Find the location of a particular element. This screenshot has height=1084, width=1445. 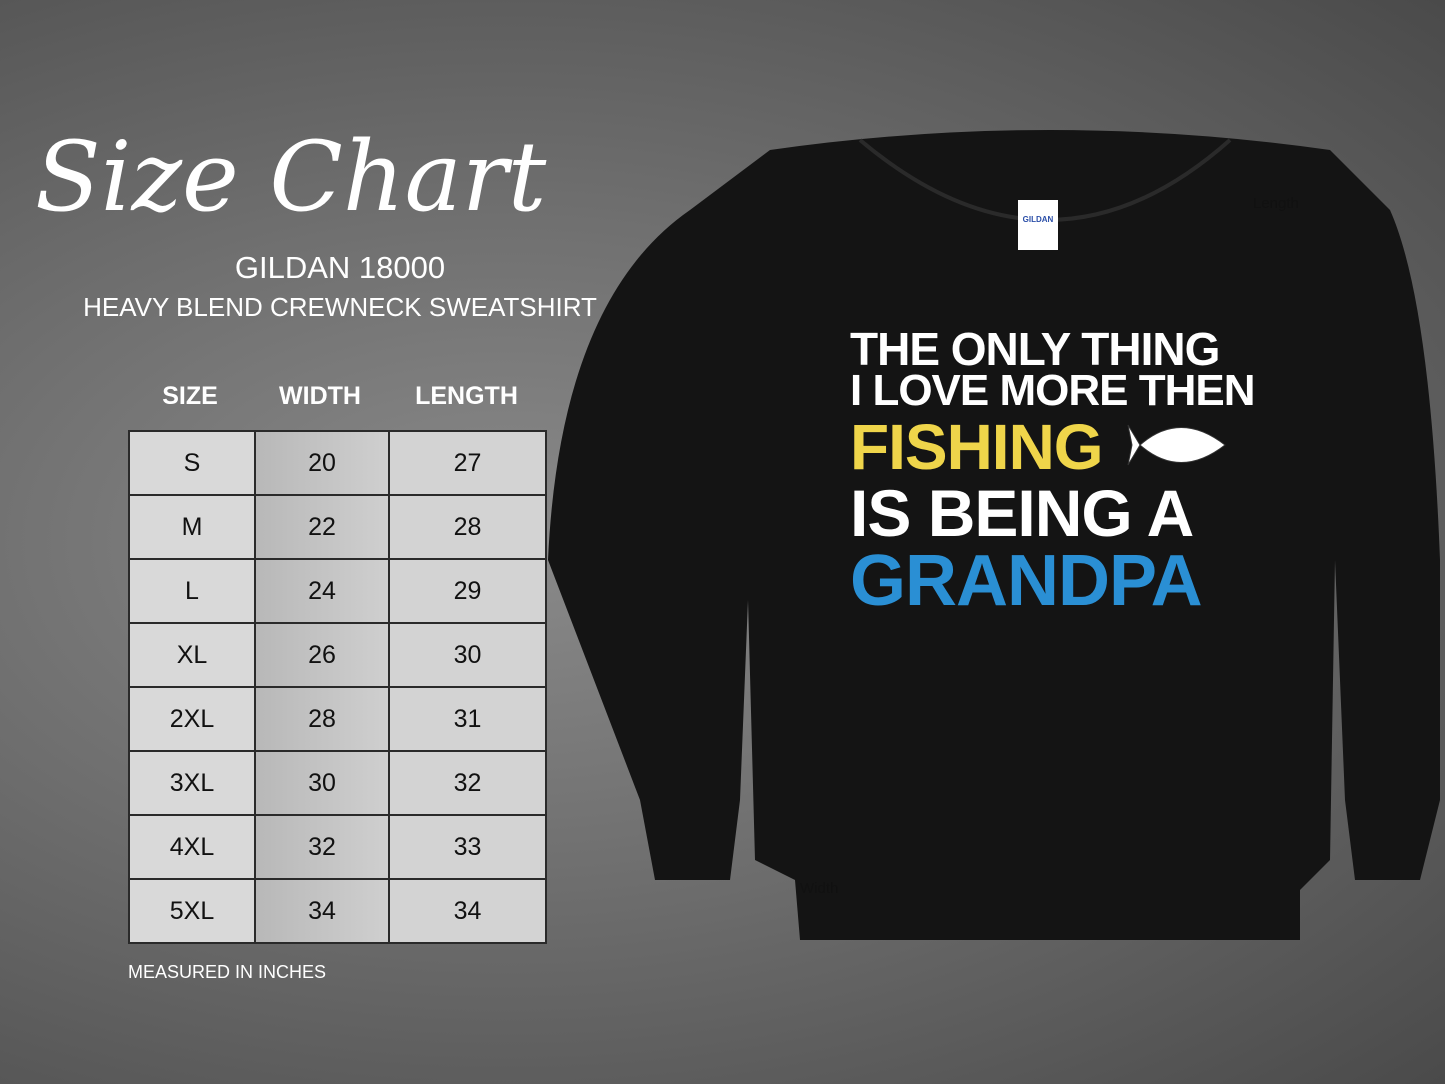

width-cell: 32 is located at coordinates (322, 847).